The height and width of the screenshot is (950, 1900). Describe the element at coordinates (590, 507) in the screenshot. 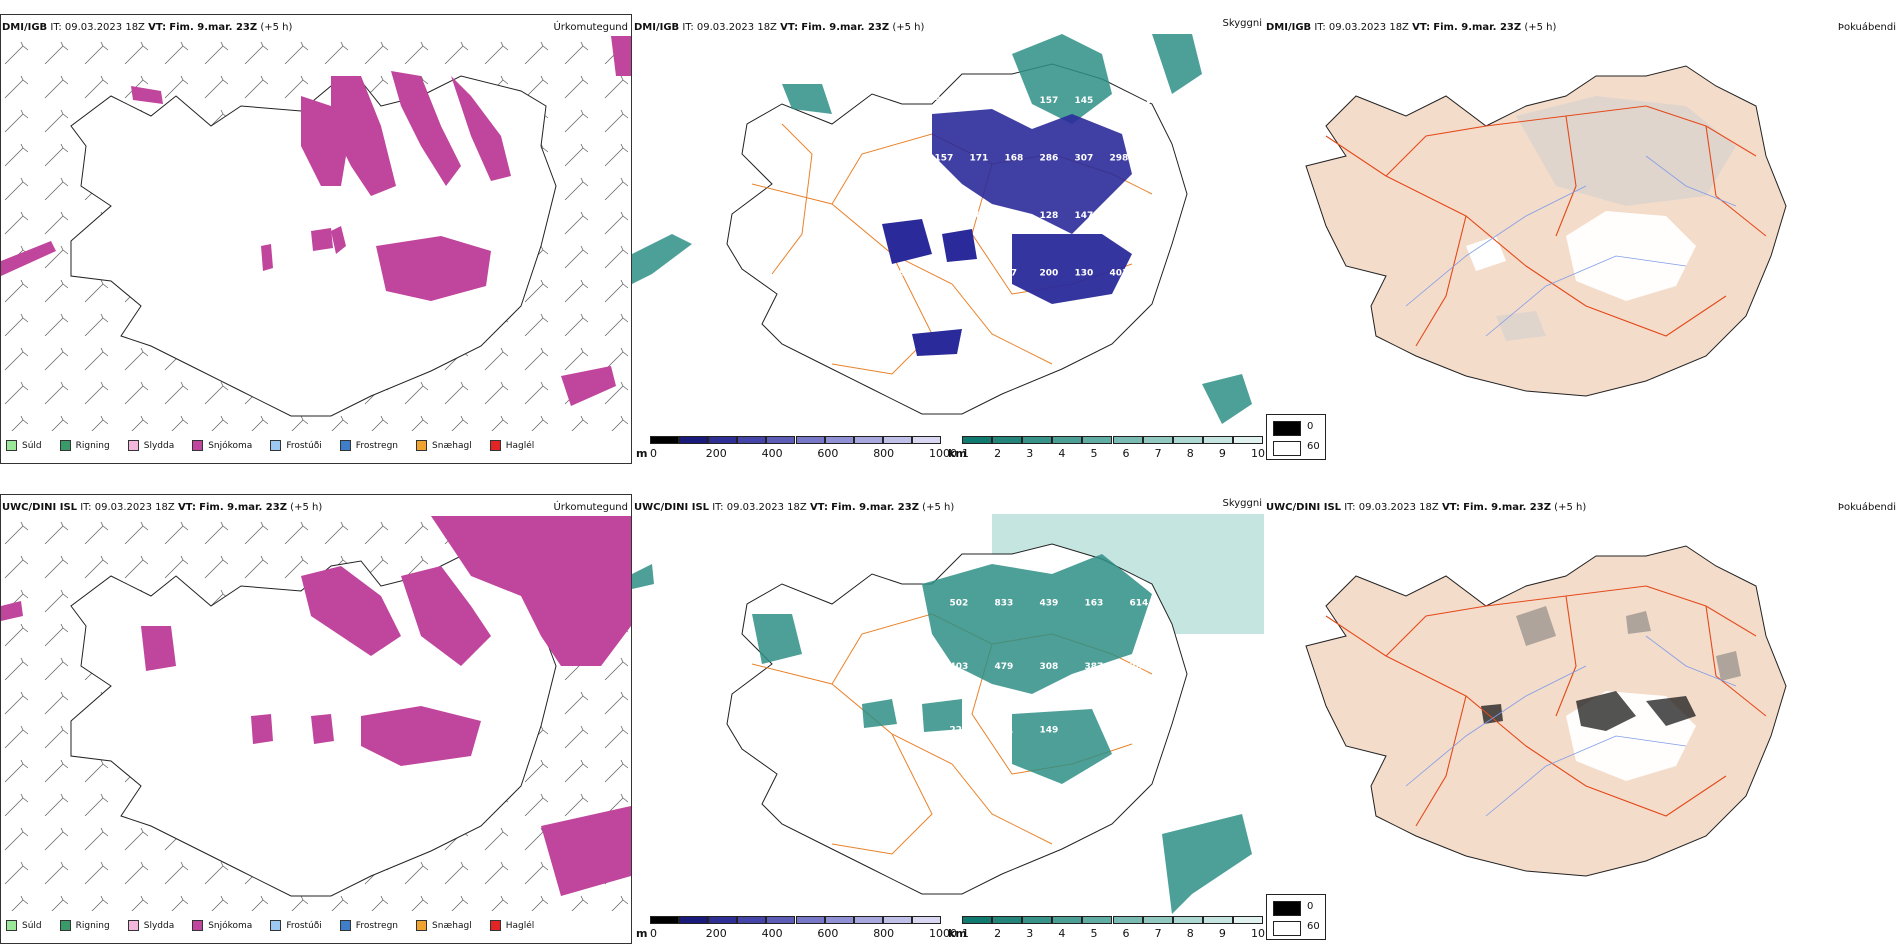

I see `title-precip-row2: Úrkomutegund` at that location.